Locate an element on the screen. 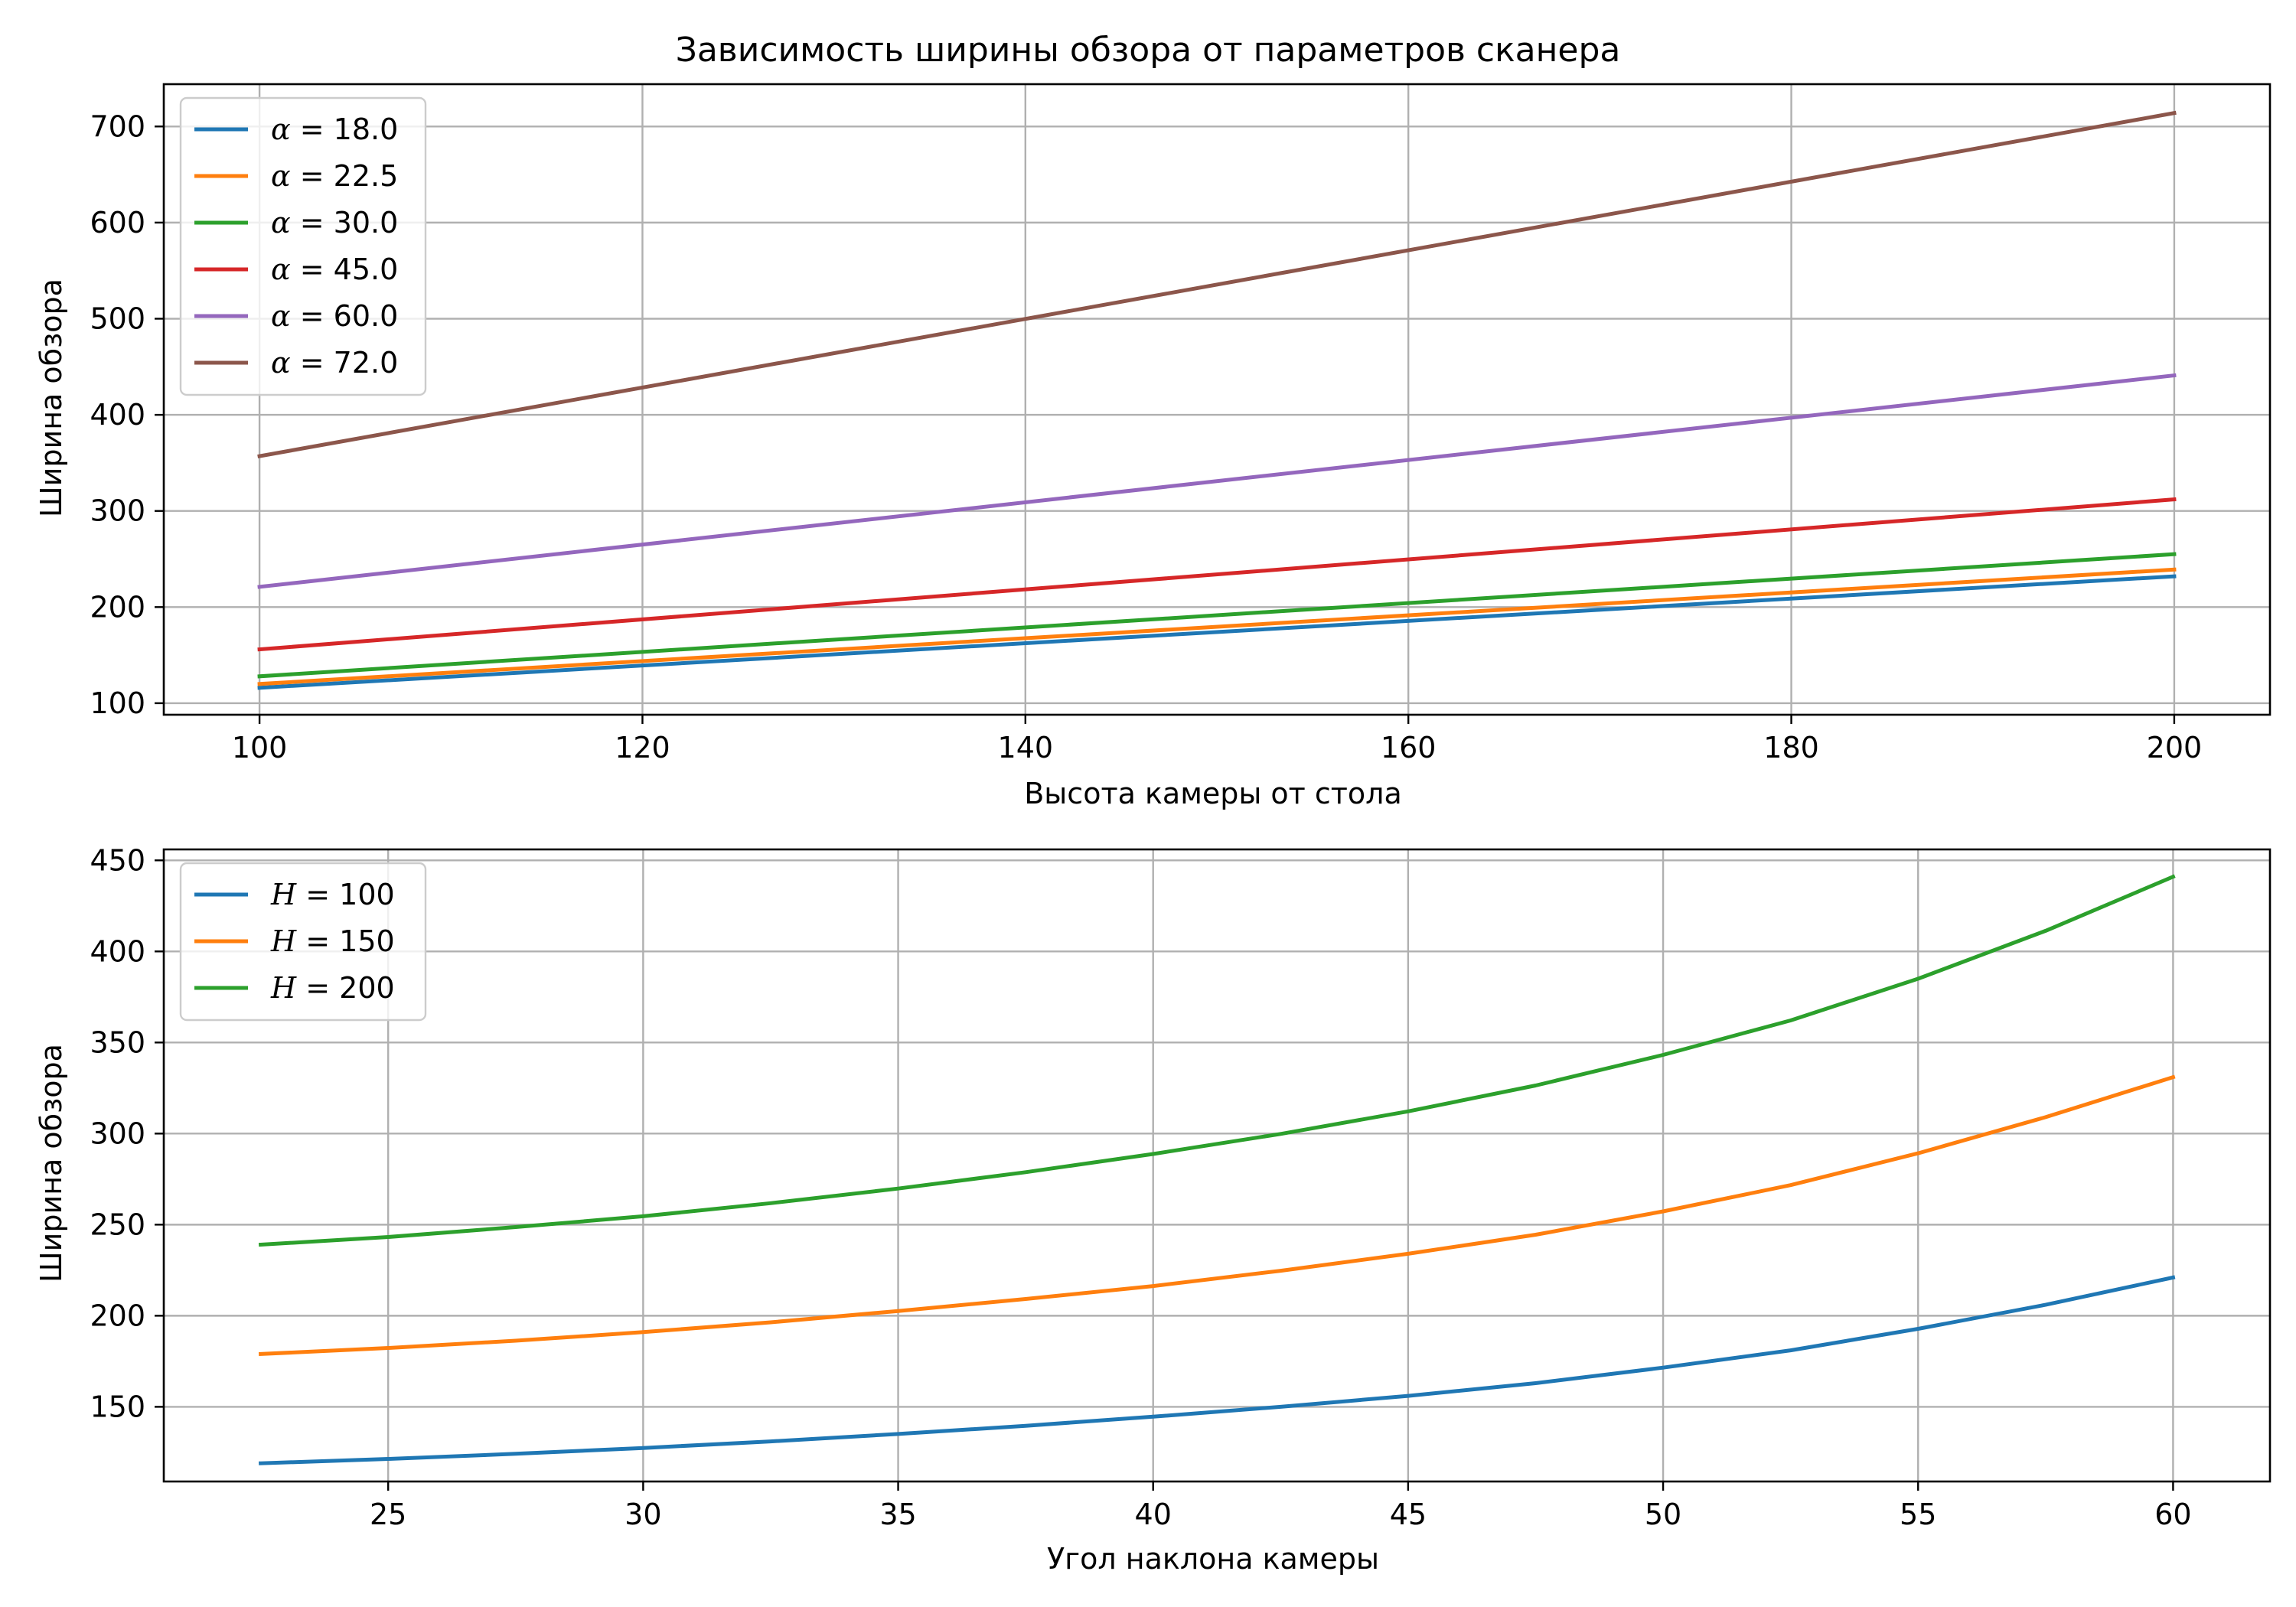  plot-0-x-tick-label-0: 100 is located at coordinates (260, 747).